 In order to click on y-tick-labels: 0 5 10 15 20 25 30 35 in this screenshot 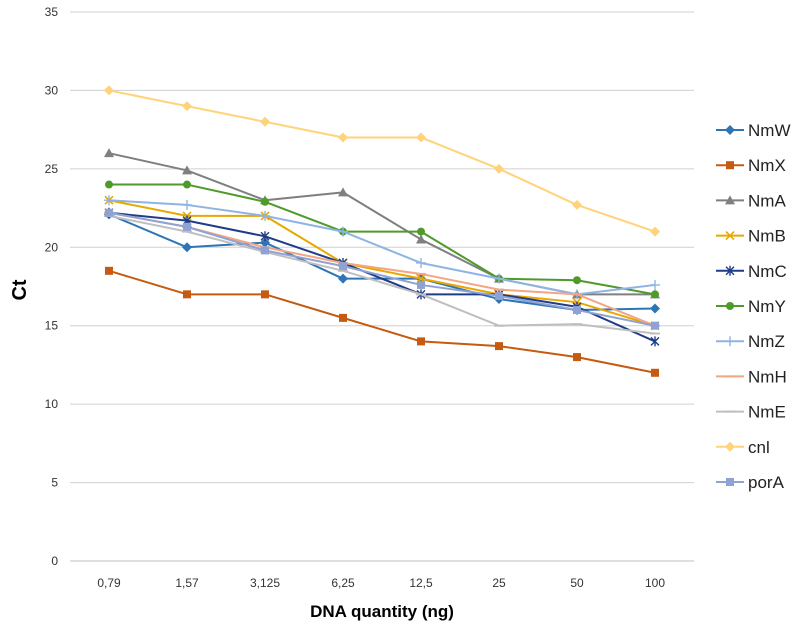, I will do `click(52, 286)`.